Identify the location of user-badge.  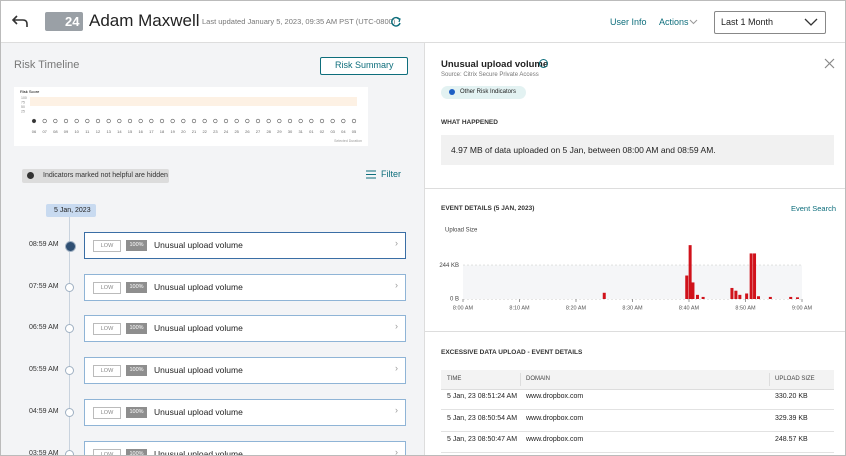
(64, 21).